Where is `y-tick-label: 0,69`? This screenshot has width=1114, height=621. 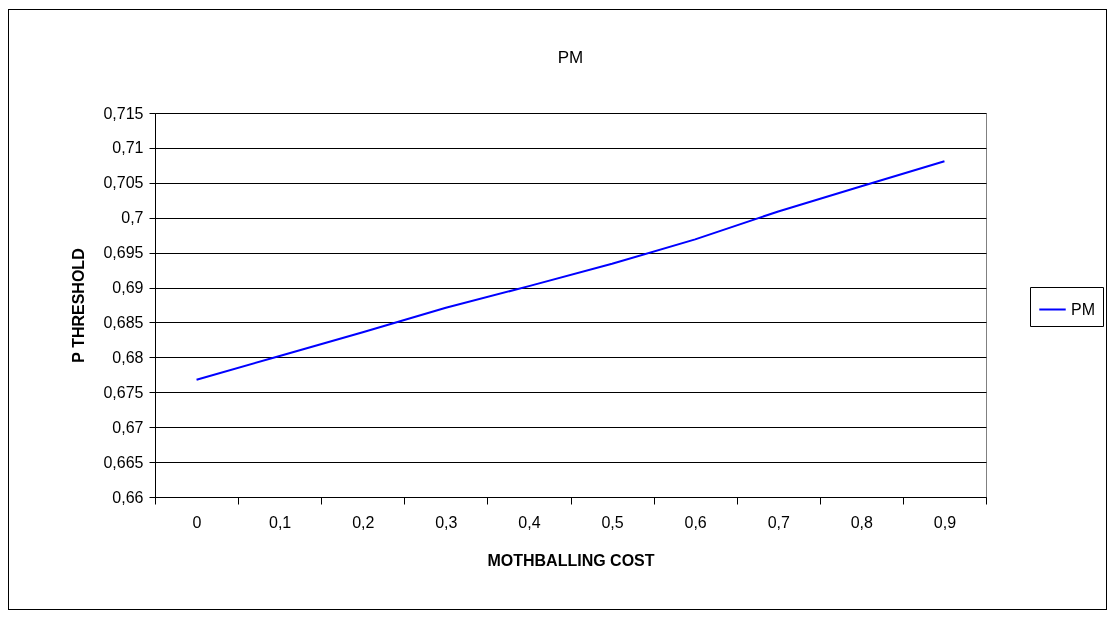 y-tick-label: 0,69 is located at coordinates (128, 288).